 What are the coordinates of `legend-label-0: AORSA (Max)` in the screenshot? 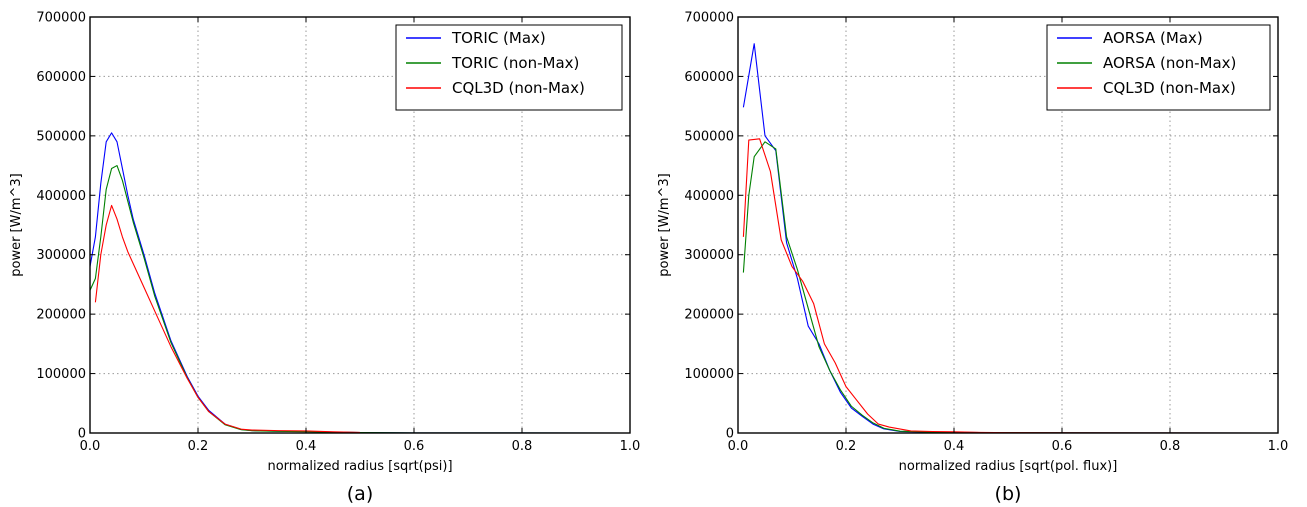 It's located at (1153, 38).